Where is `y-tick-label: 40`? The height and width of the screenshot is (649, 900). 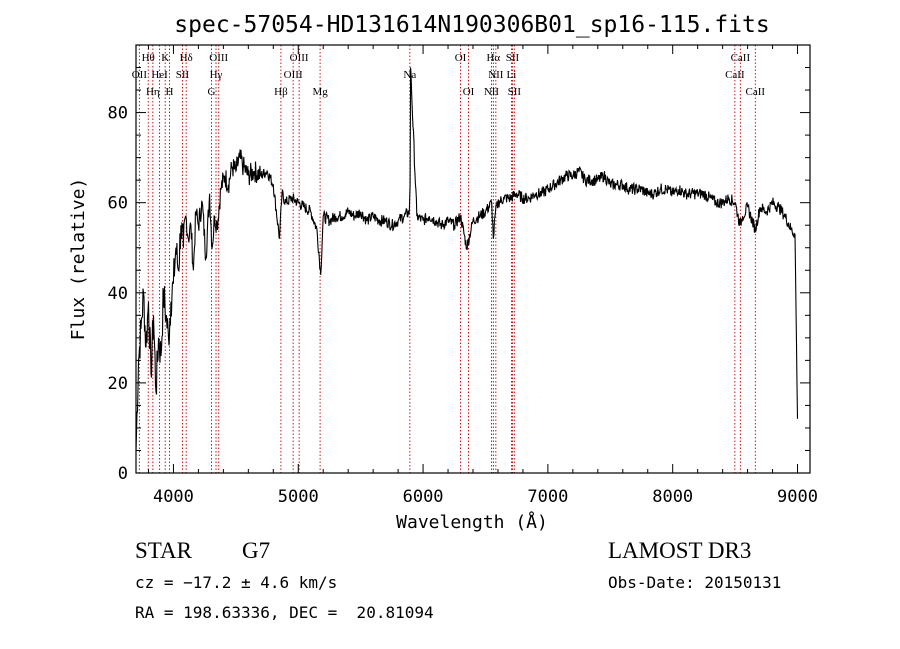 y-tick-label: 40 is located at coordinates (118, 294).